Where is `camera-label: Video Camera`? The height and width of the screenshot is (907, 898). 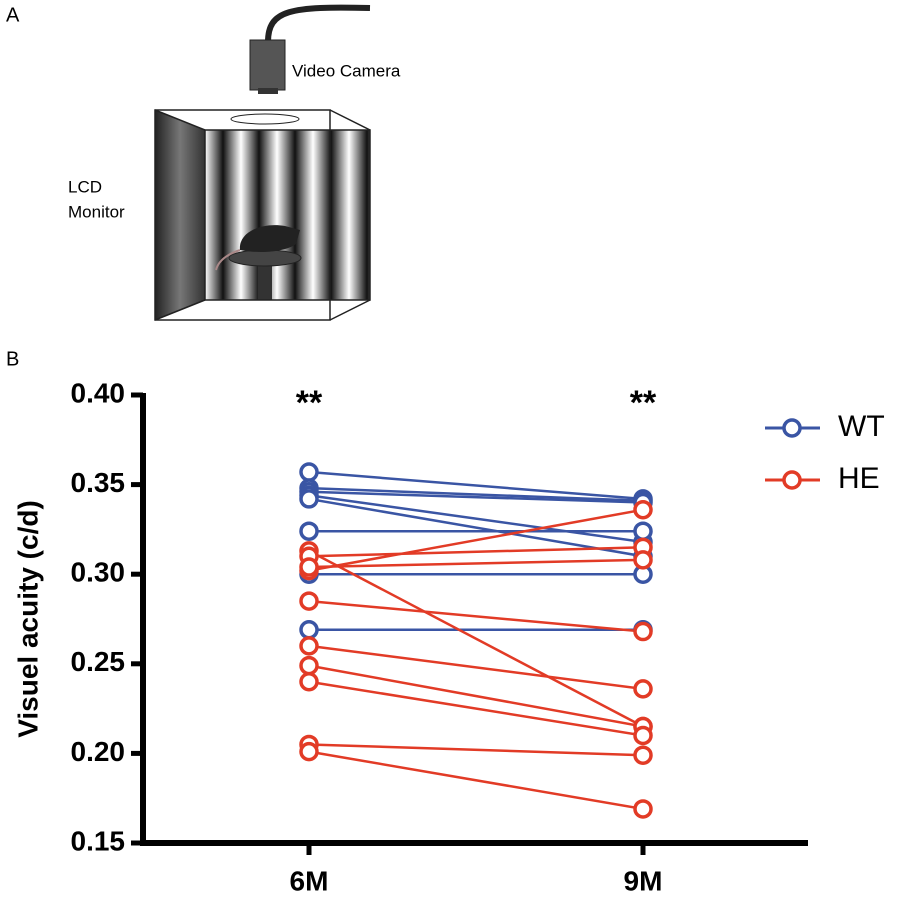 camera-label: Video Camera is located at coordinates (346, 70).